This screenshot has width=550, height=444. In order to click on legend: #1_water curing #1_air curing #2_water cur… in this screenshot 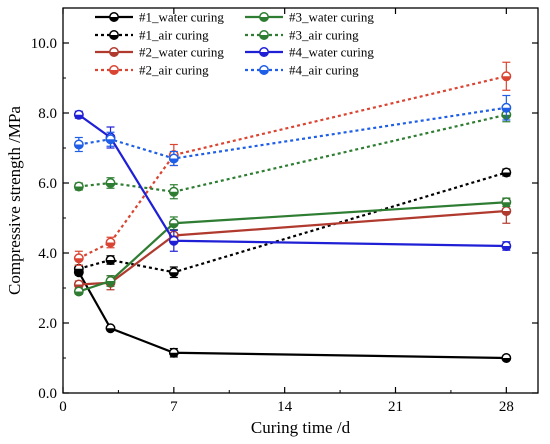, I will do `click(234, 44)`.